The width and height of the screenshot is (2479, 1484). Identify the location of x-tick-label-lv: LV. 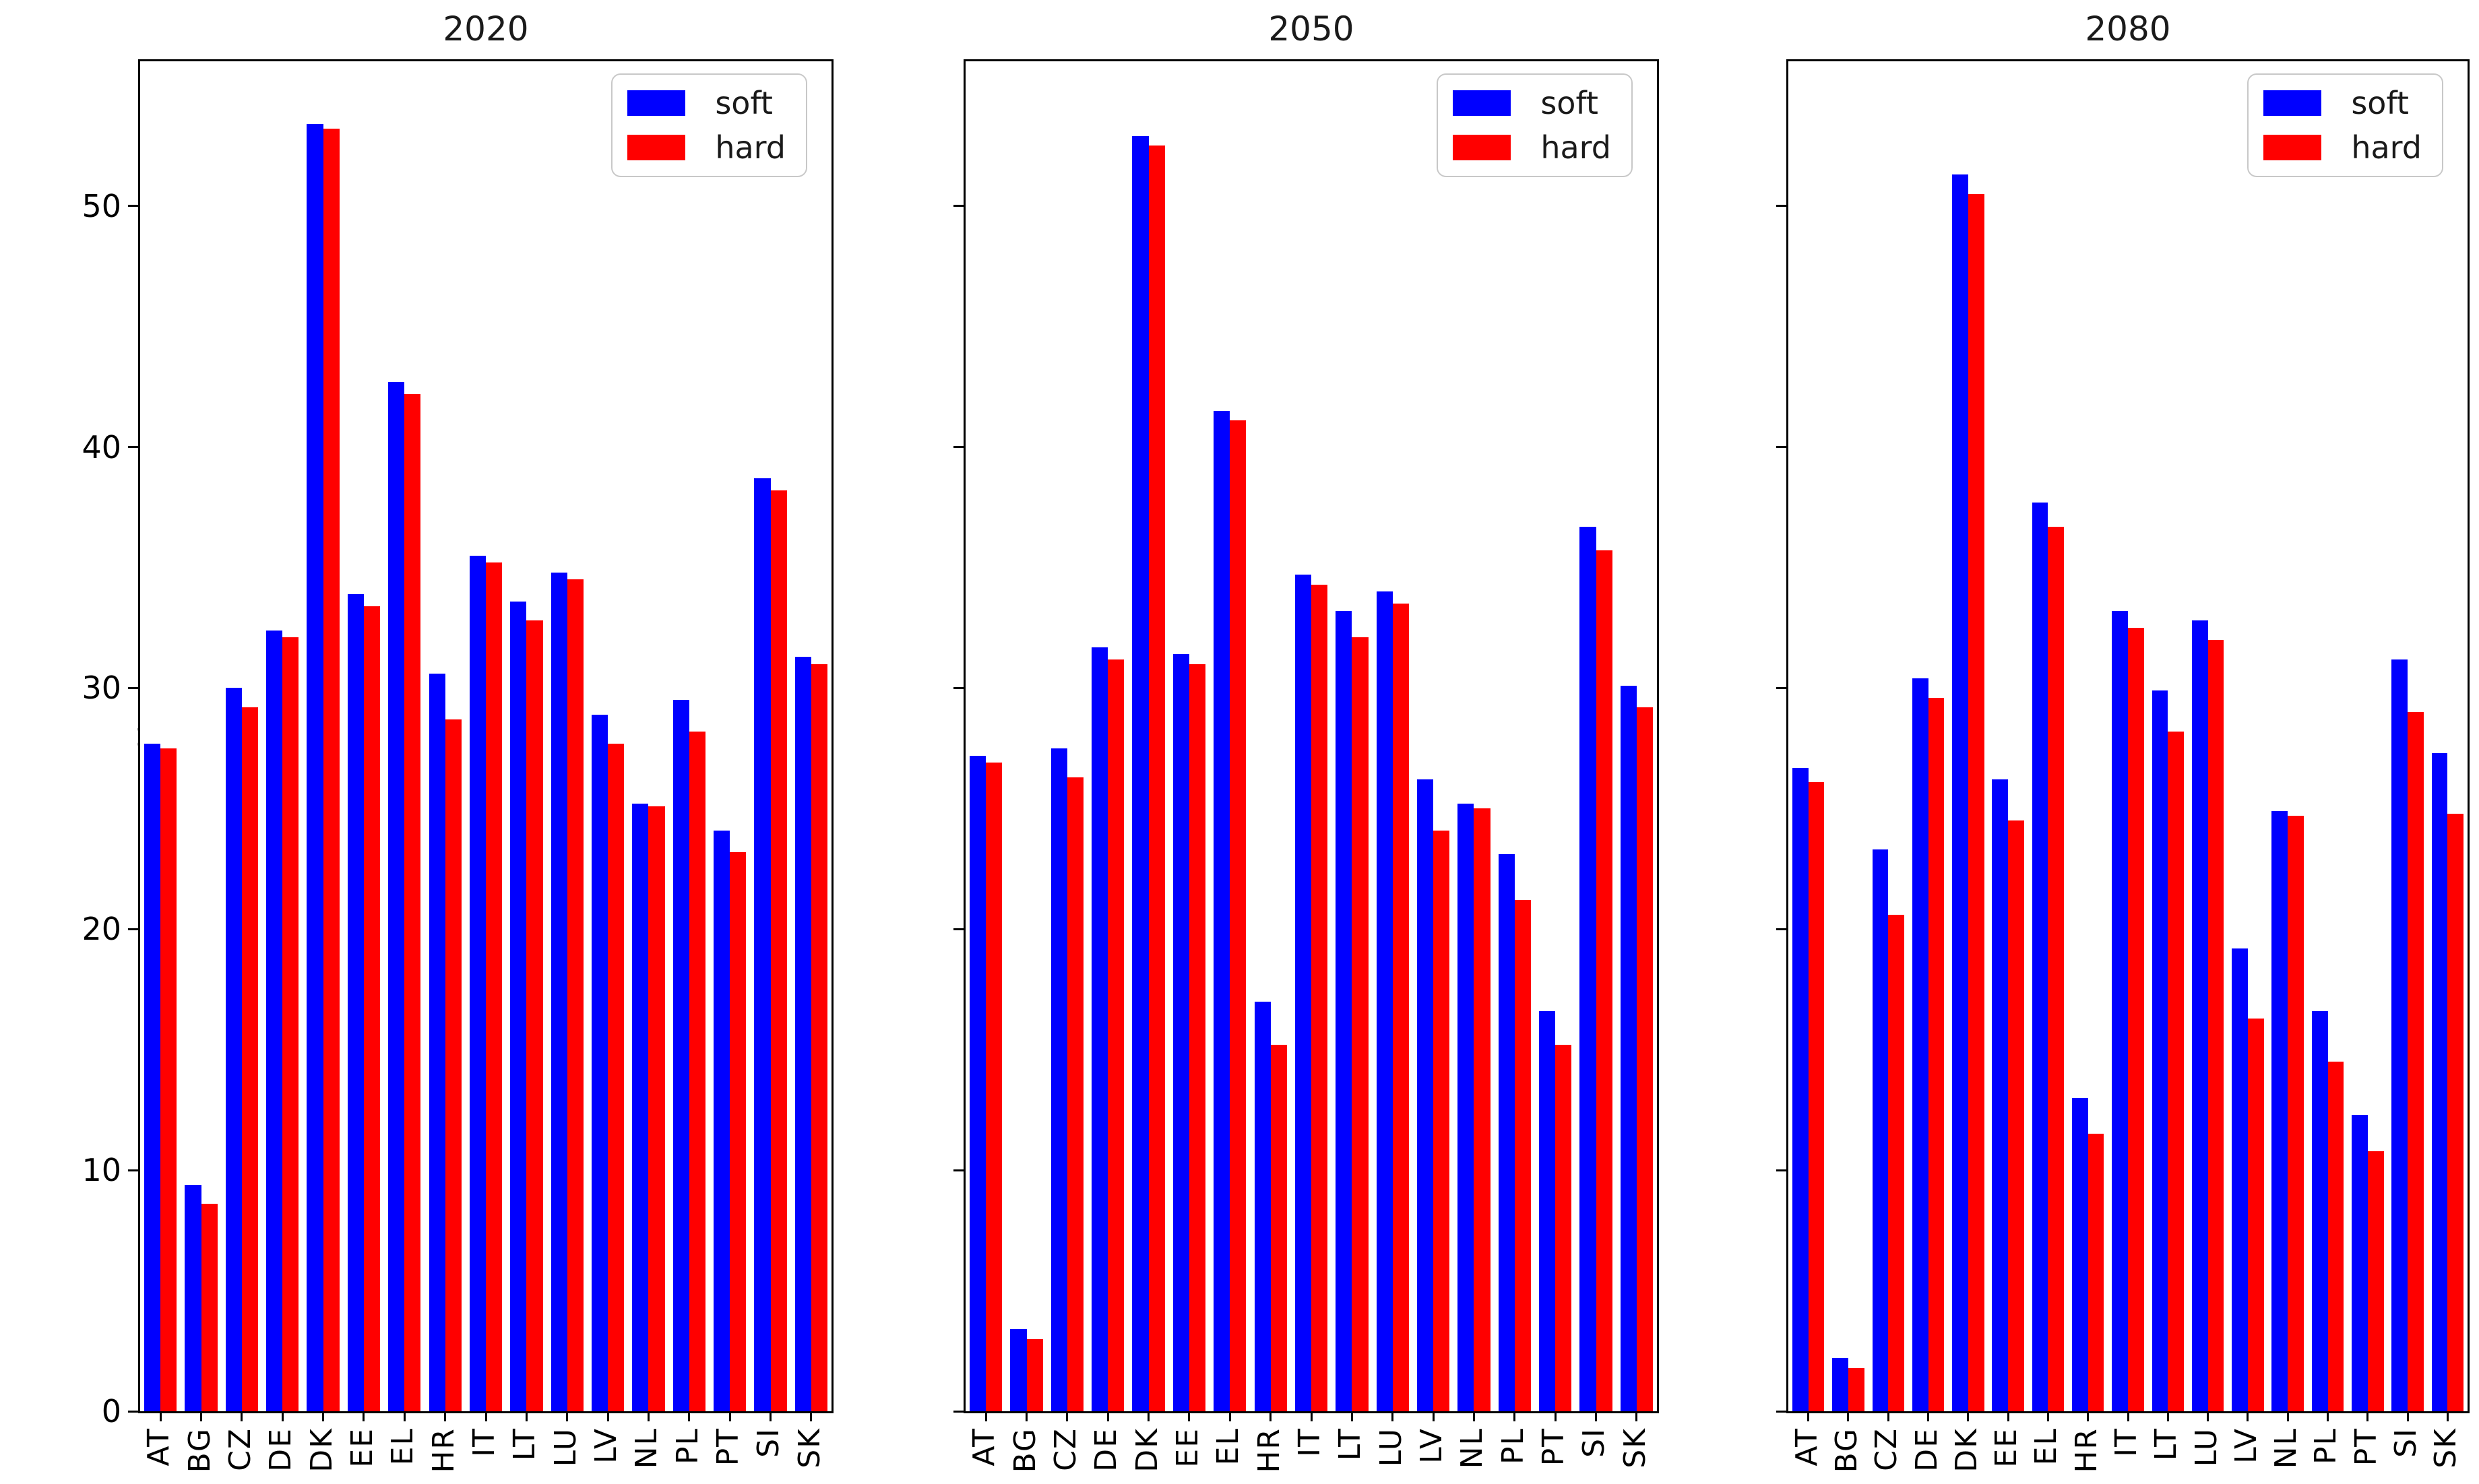
(2245, 1445).